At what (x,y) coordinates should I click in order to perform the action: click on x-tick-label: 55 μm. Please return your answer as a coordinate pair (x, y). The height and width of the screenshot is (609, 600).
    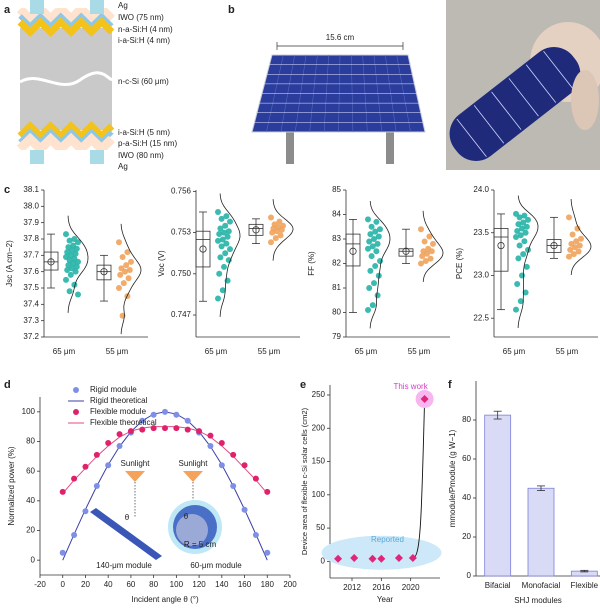
    Looking at the image, I should click on (117, 351).